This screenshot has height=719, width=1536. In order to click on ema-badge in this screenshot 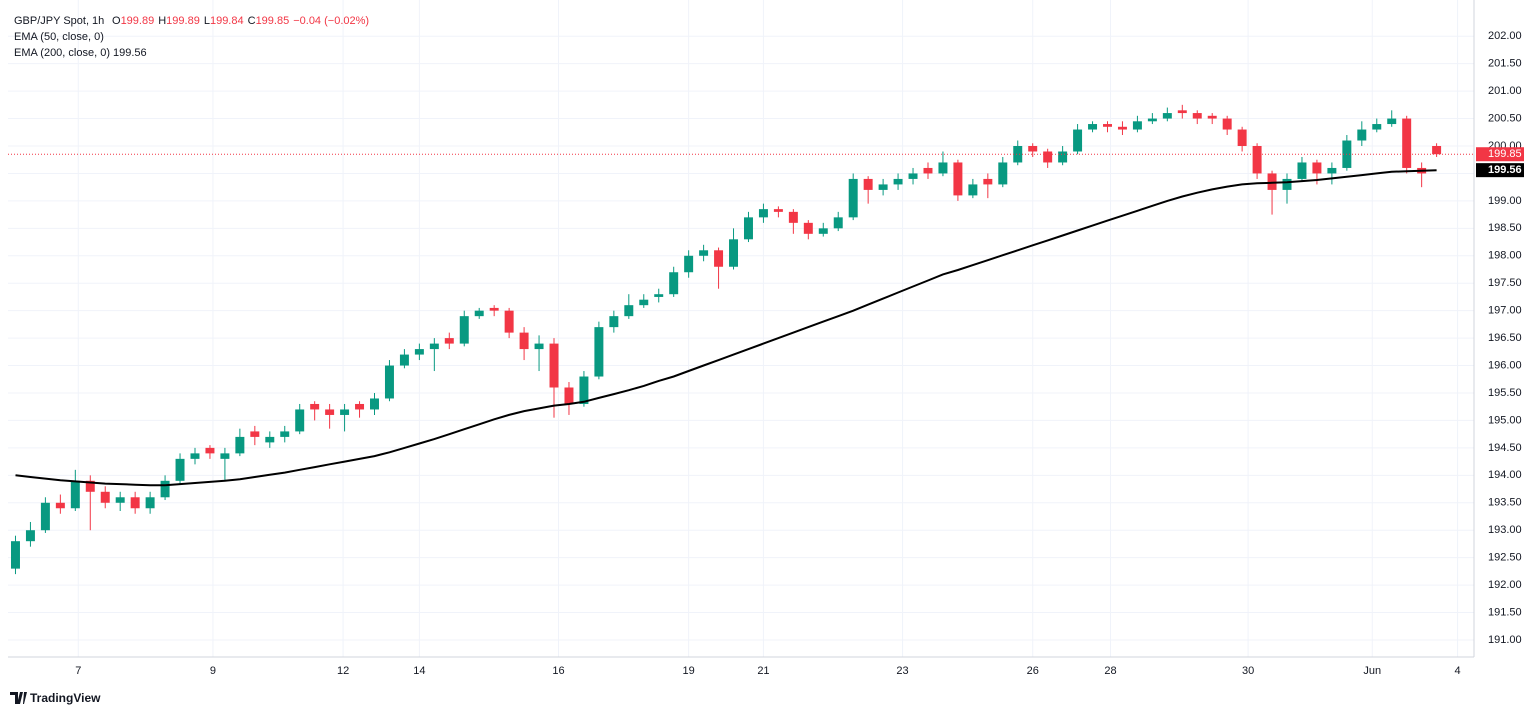, I will do `click(1500, 170)`.